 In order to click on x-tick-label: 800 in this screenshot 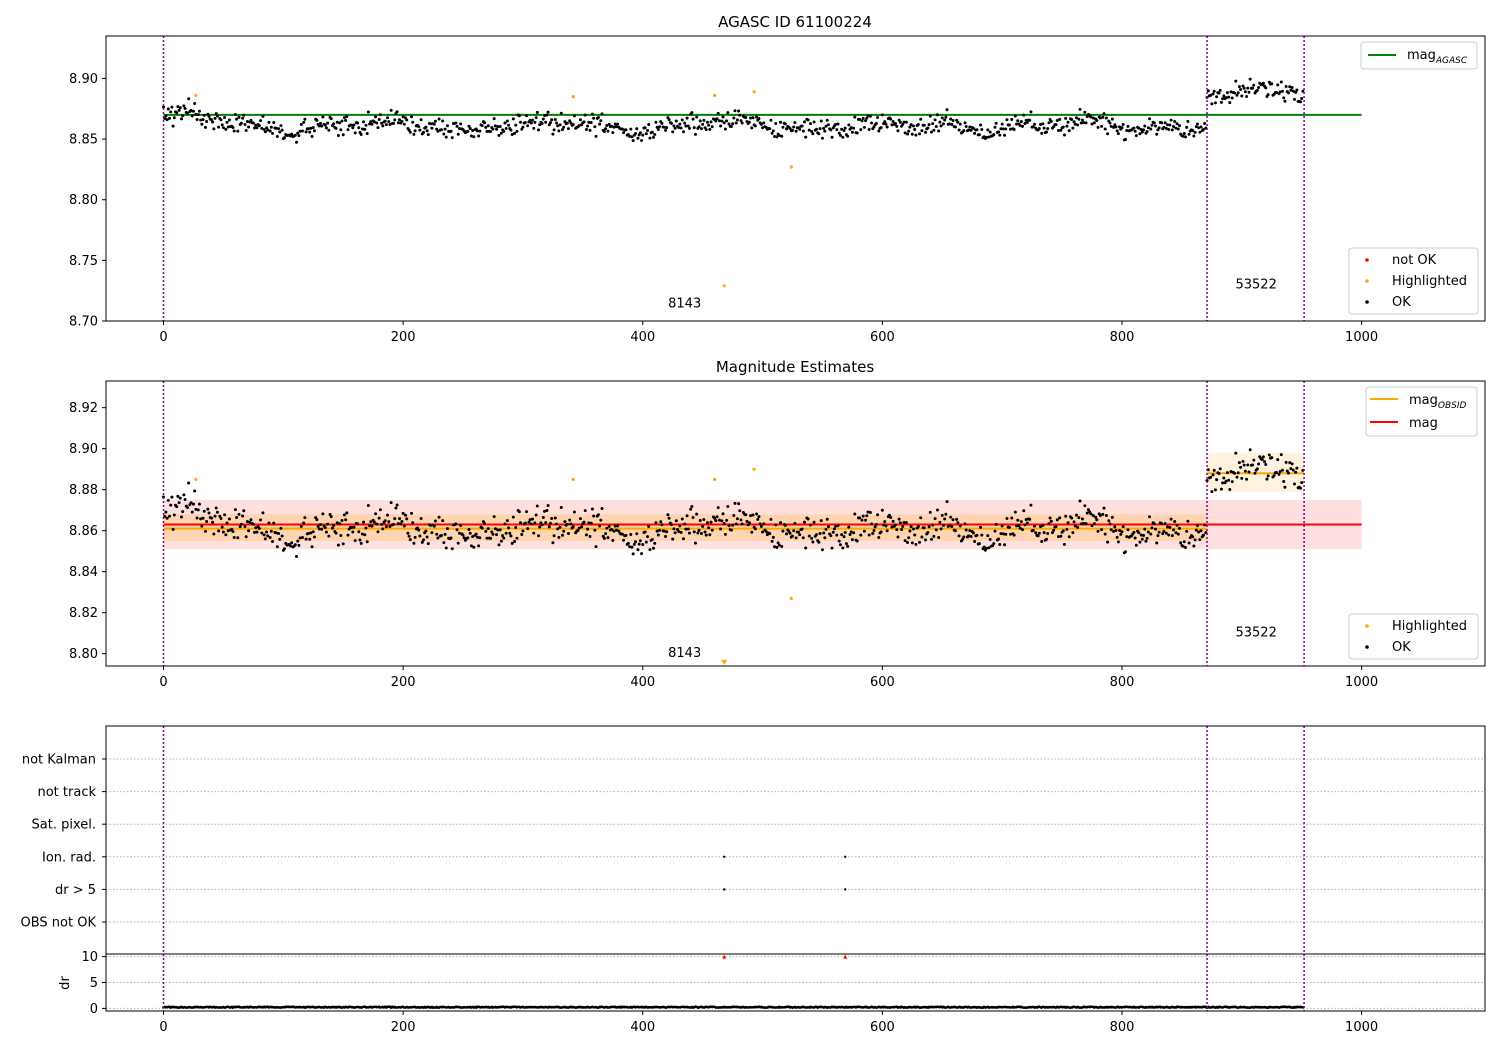, I will do `click(1122, 682)`.